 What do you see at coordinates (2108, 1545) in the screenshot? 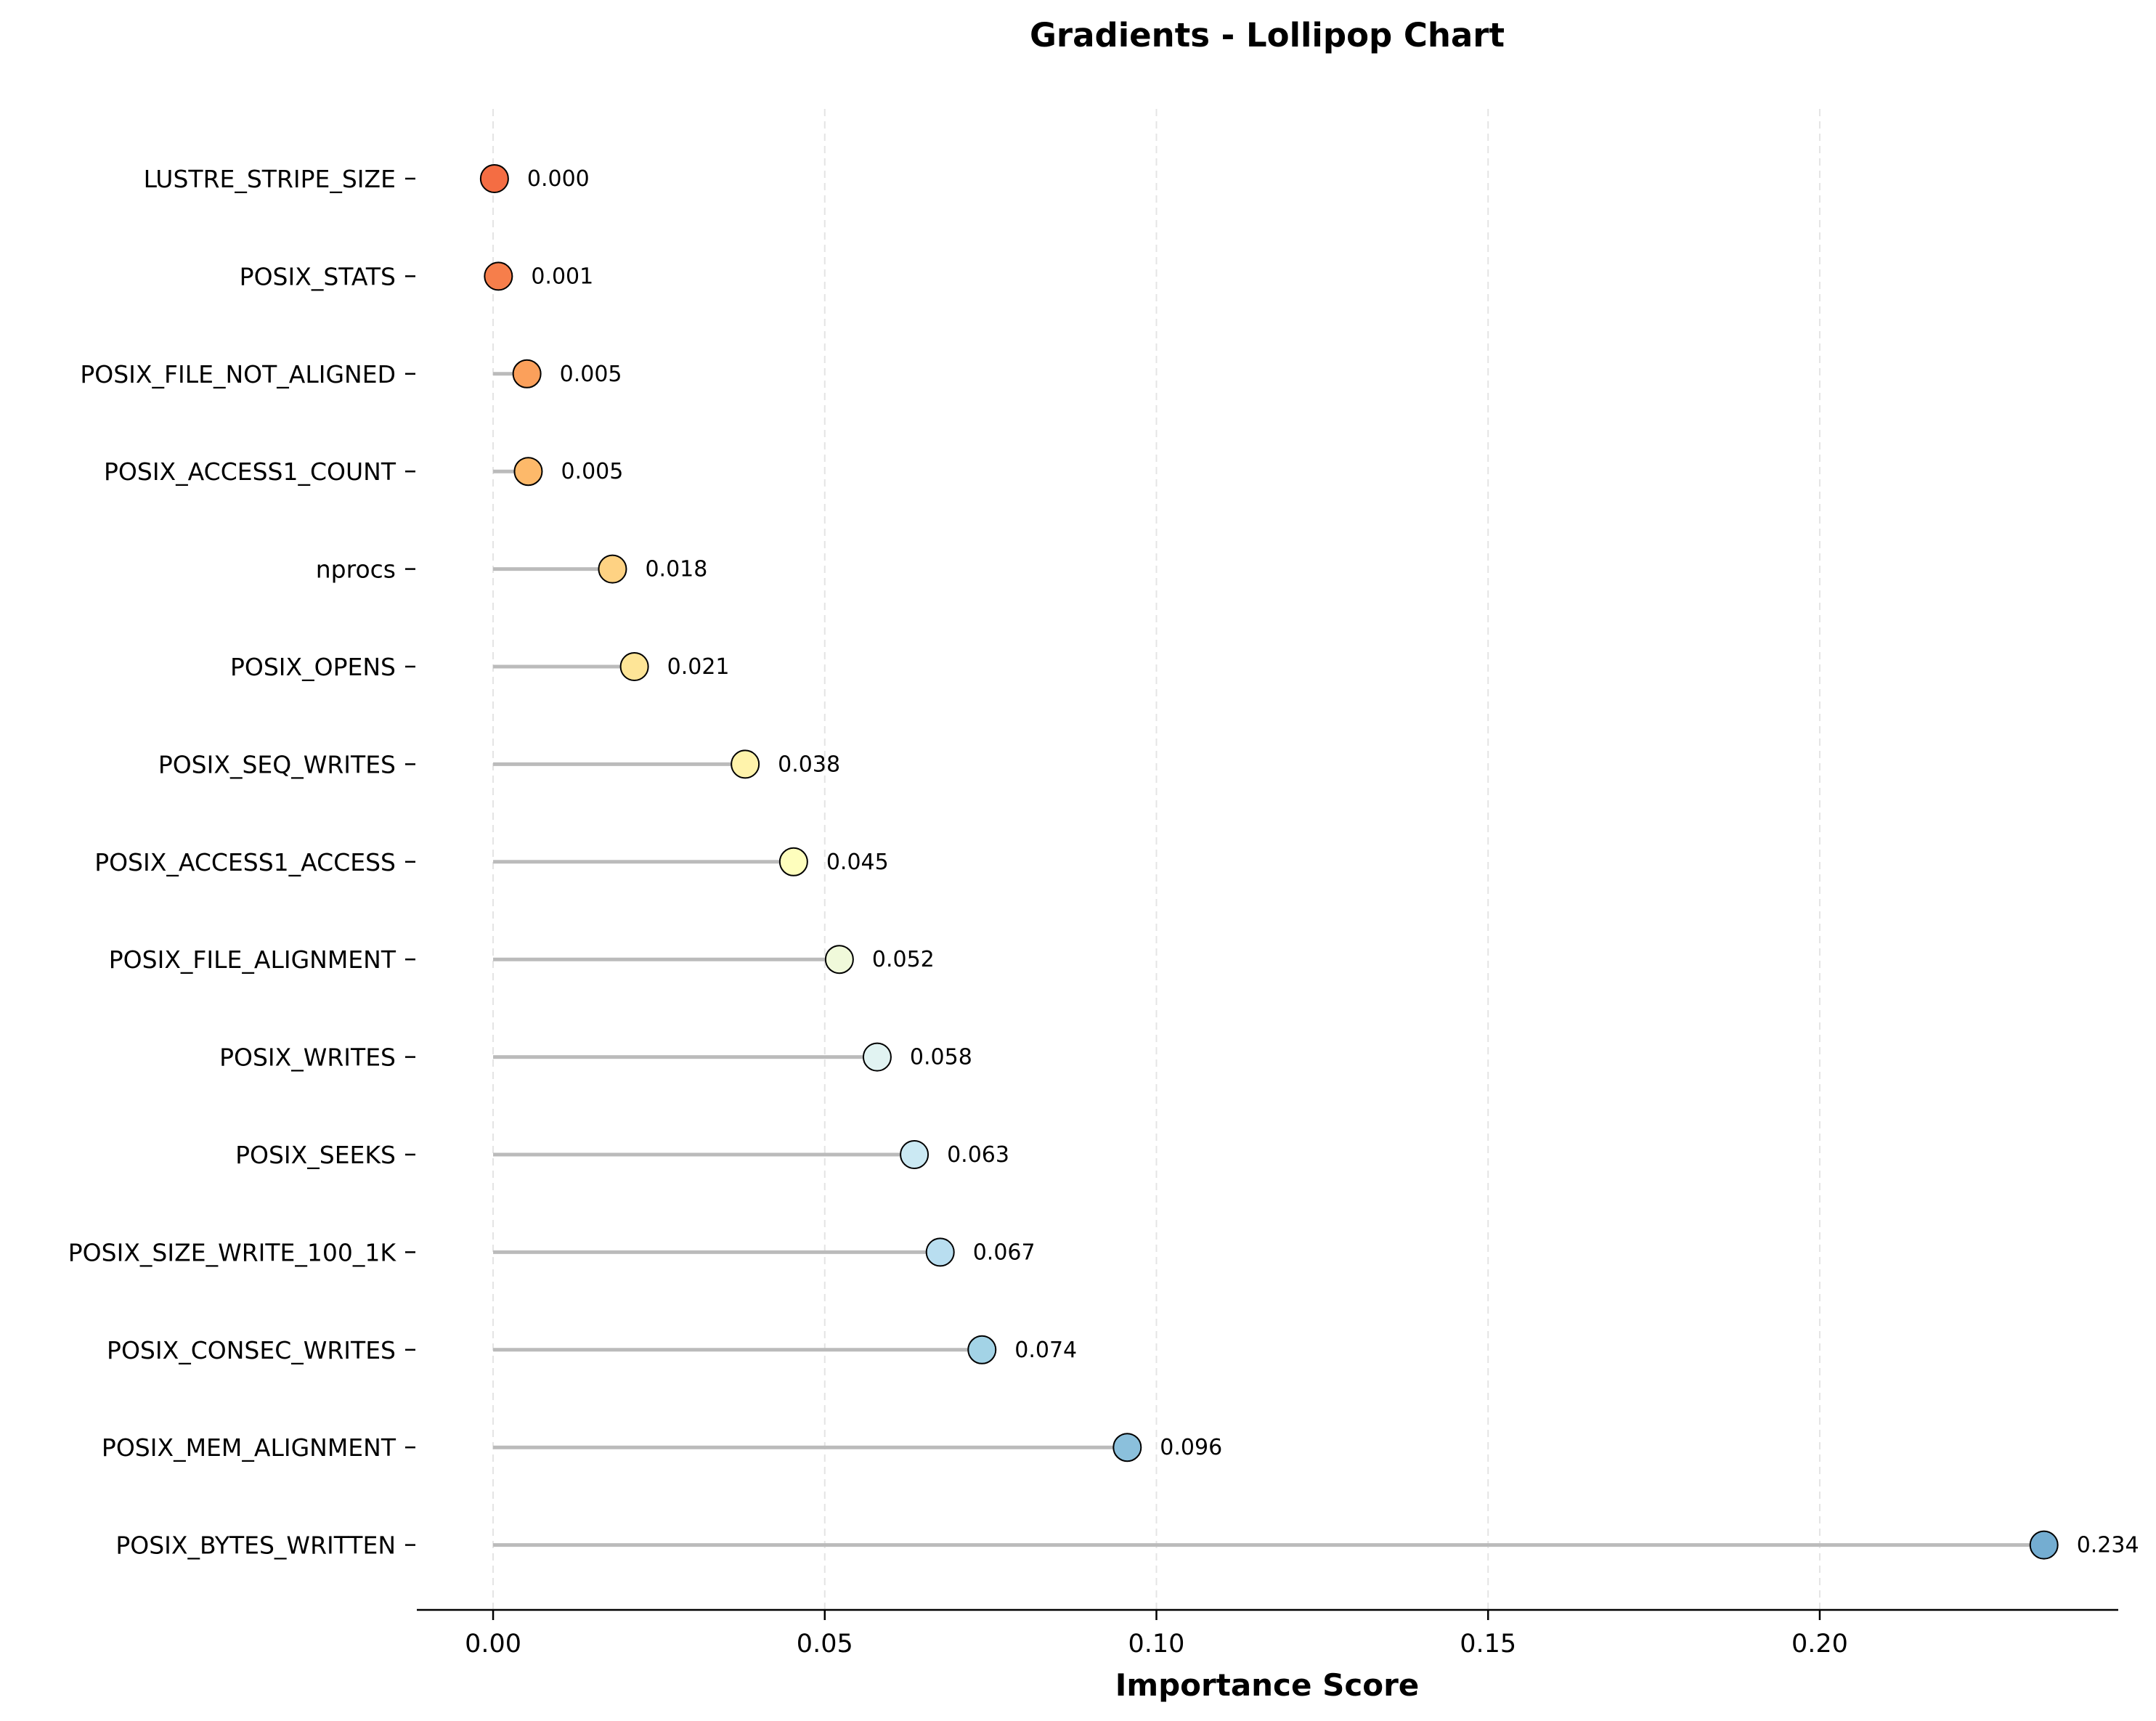
I see `value-label: 0.234` at bounding box center [2108, 1545].